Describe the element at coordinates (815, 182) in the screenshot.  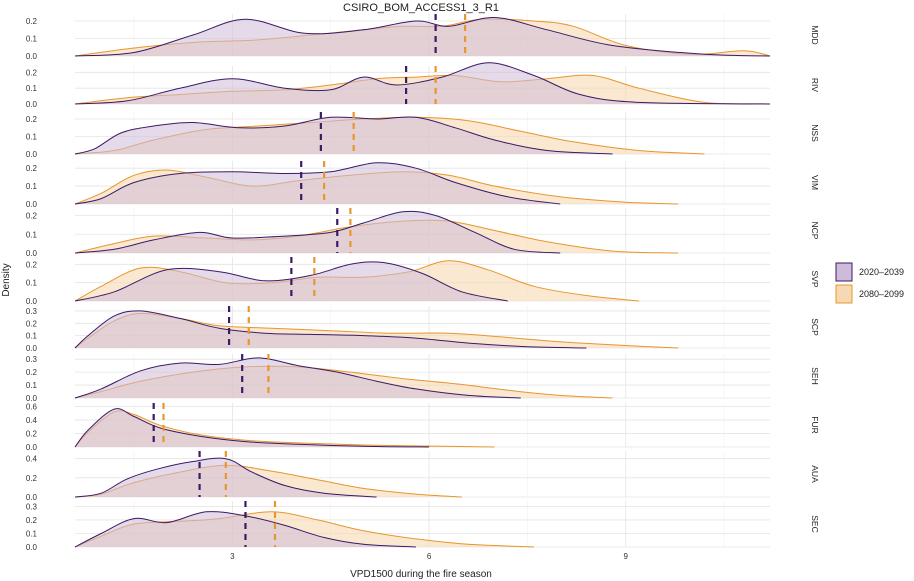
I see `facet-strip-label: VIM` at that location.